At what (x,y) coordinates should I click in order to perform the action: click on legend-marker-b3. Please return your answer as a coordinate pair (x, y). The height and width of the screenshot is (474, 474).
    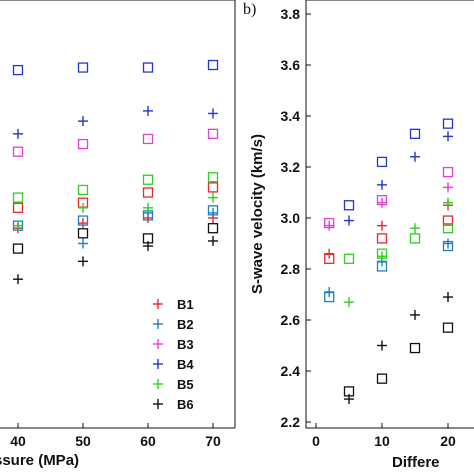
    Looking at the image, I should click on (158, 344).